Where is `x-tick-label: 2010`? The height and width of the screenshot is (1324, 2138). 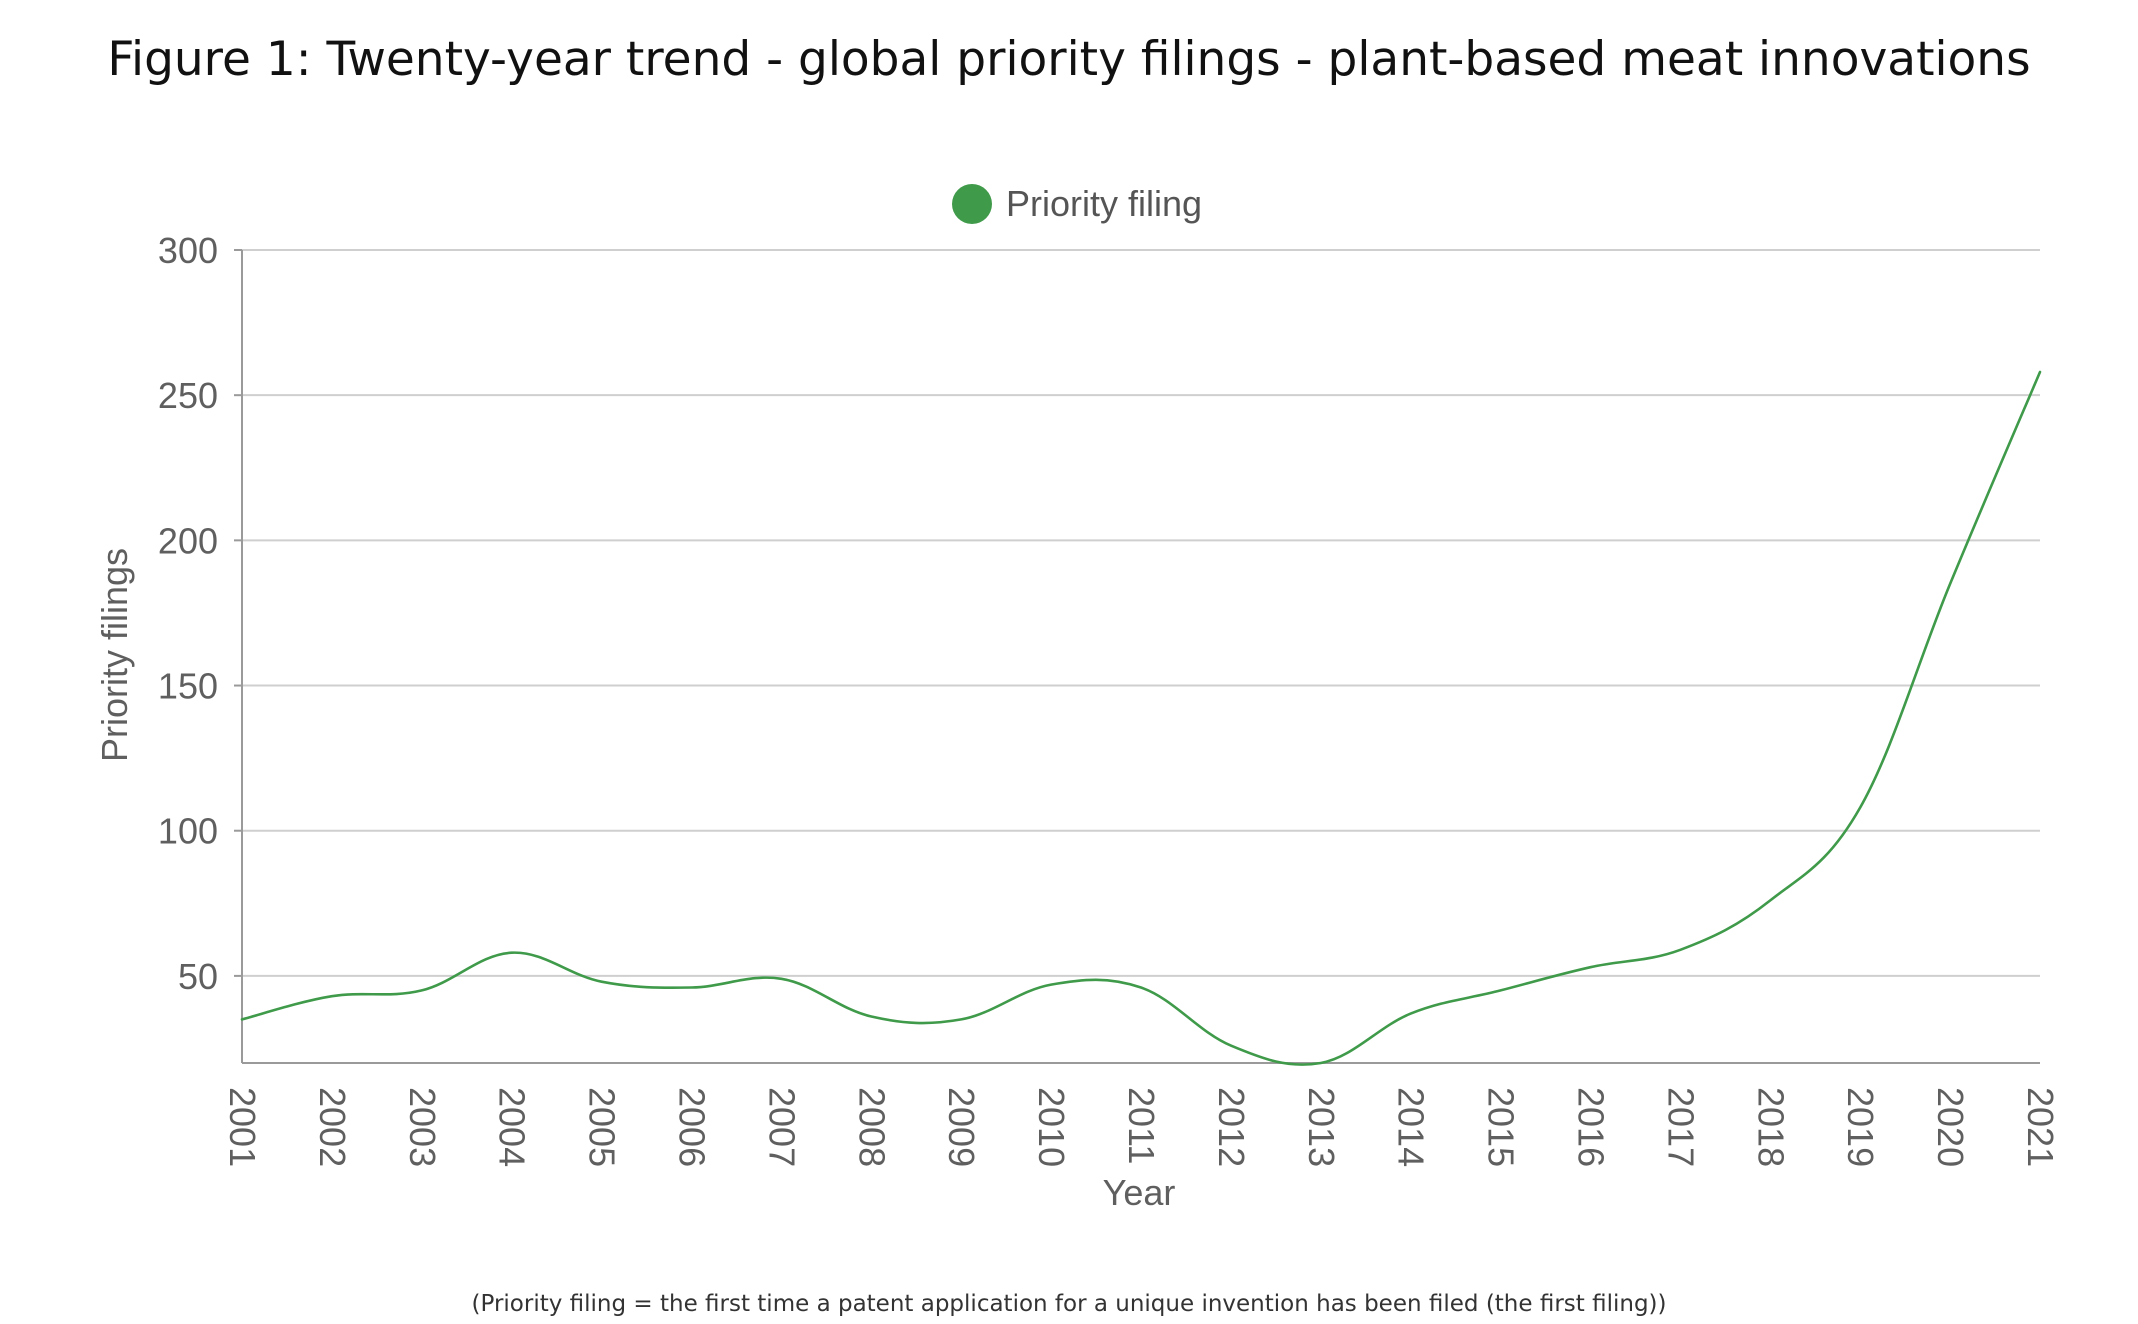
x-tick-label: 2010 is located at coordinates (1051, 1127).